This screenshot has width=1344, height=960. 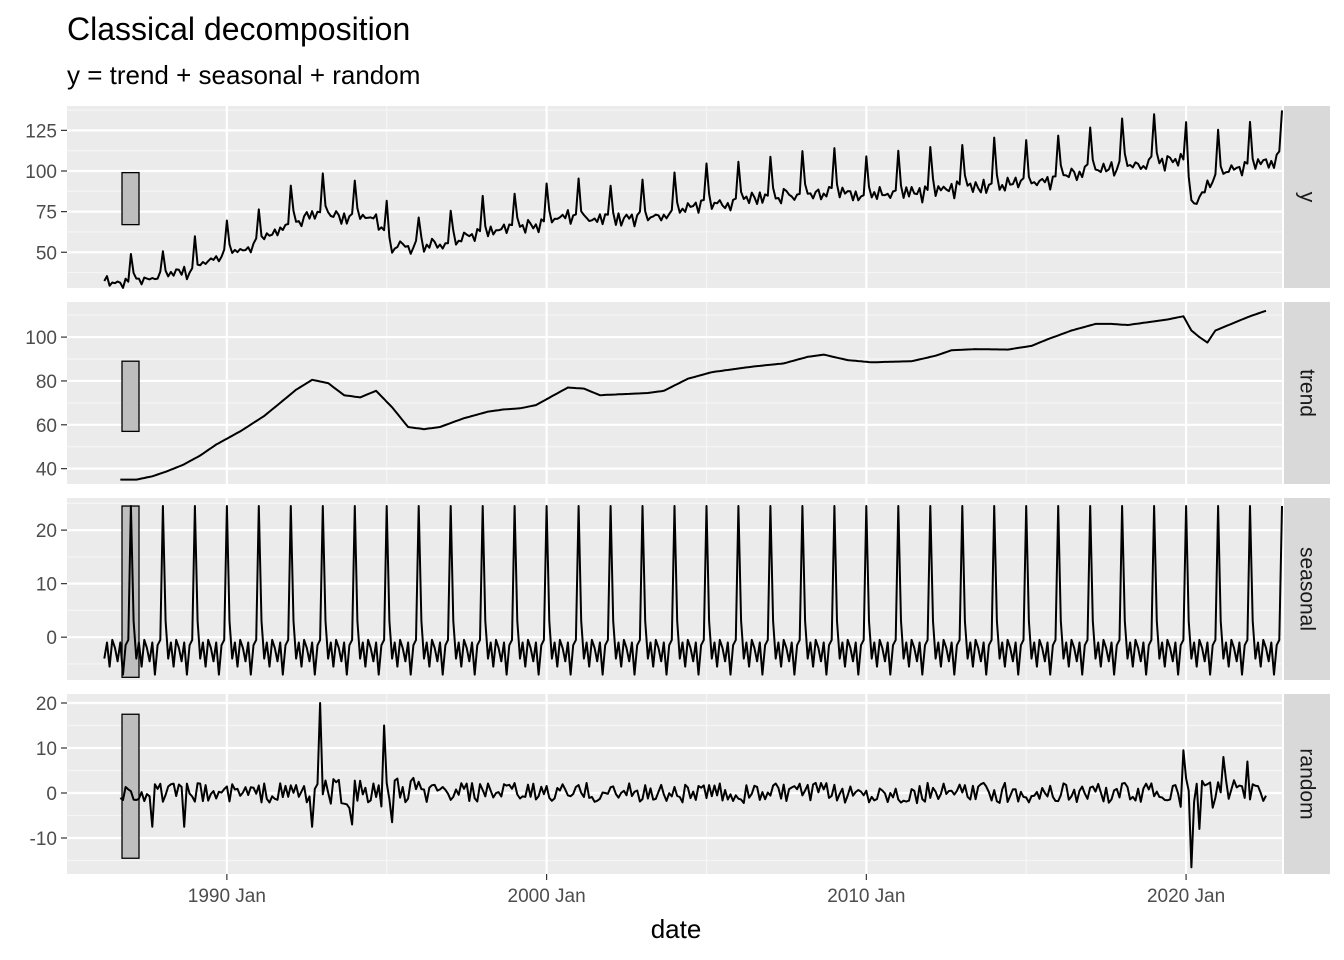 I want to click on chart-subtitle: y = trend + seasonal + random, so click(x=243, y=75).